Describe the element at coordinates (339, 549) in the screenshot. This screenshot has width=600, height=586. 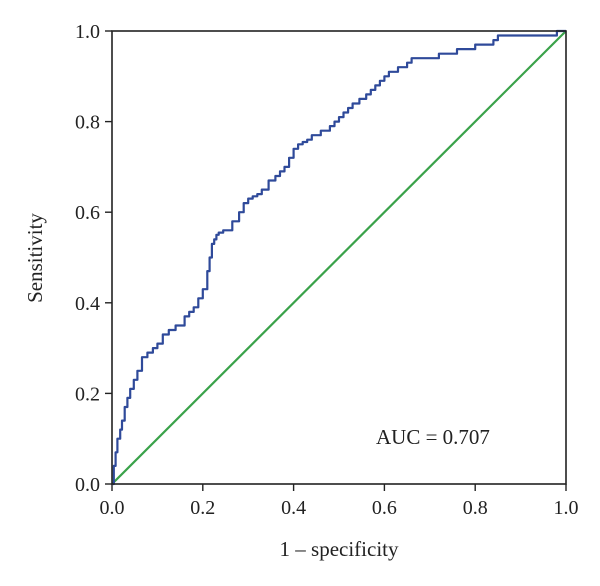
I see `x-axis-label: 1 – specificity` at that location.